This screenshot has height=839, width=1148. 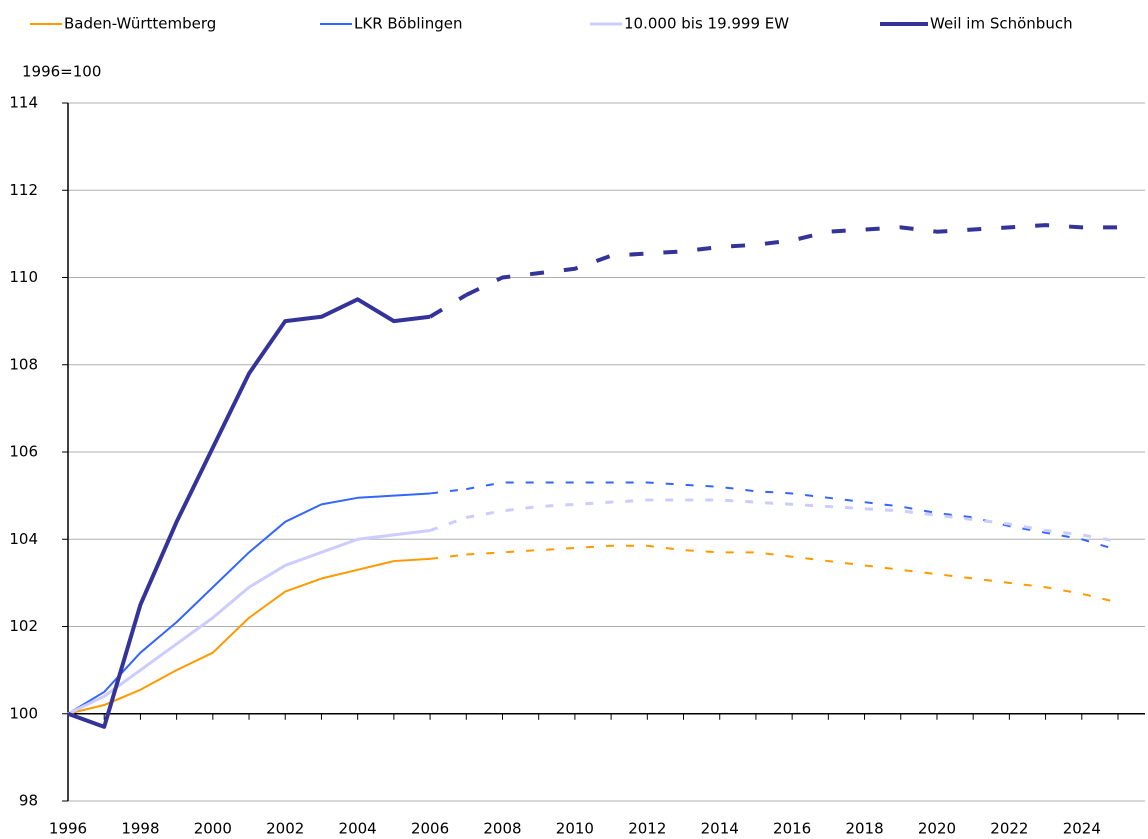 I want to click on x-tick-label: 1998, so click(x=140, y=829).